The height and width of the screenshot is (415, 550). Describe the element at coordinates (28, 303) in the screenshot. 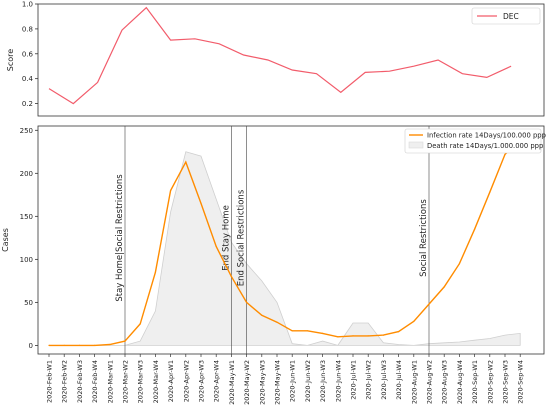

I see `cases-y-tick-label: 50` at that location.